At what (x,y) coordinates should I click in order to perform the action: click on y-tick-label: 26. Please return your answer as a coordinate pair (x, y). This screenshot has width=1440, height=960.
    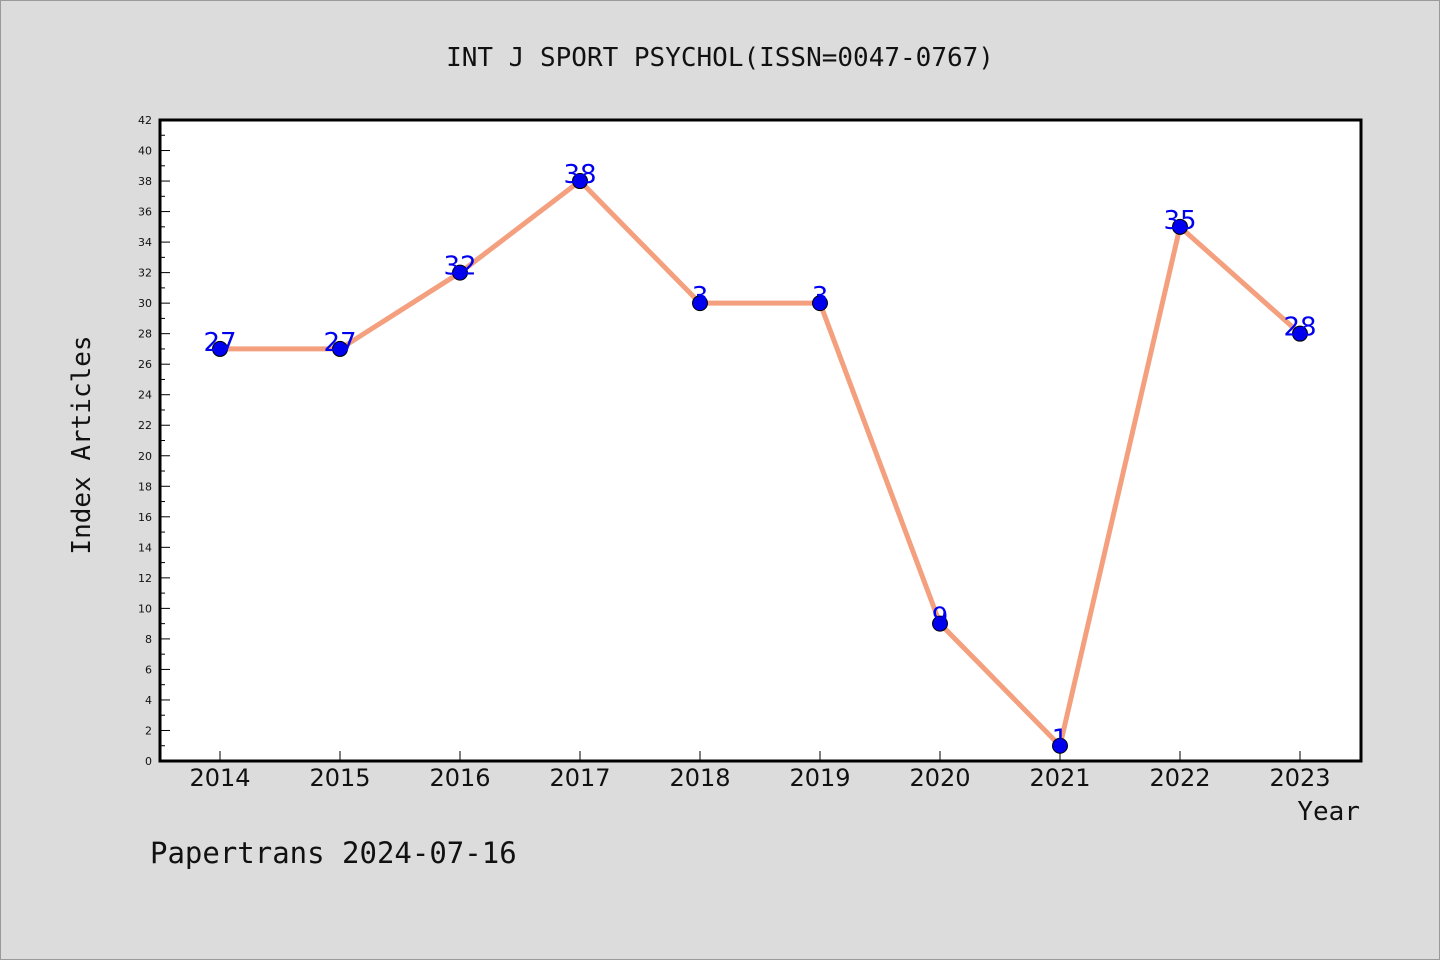
    Looking at the image, I should click on (145, 364).